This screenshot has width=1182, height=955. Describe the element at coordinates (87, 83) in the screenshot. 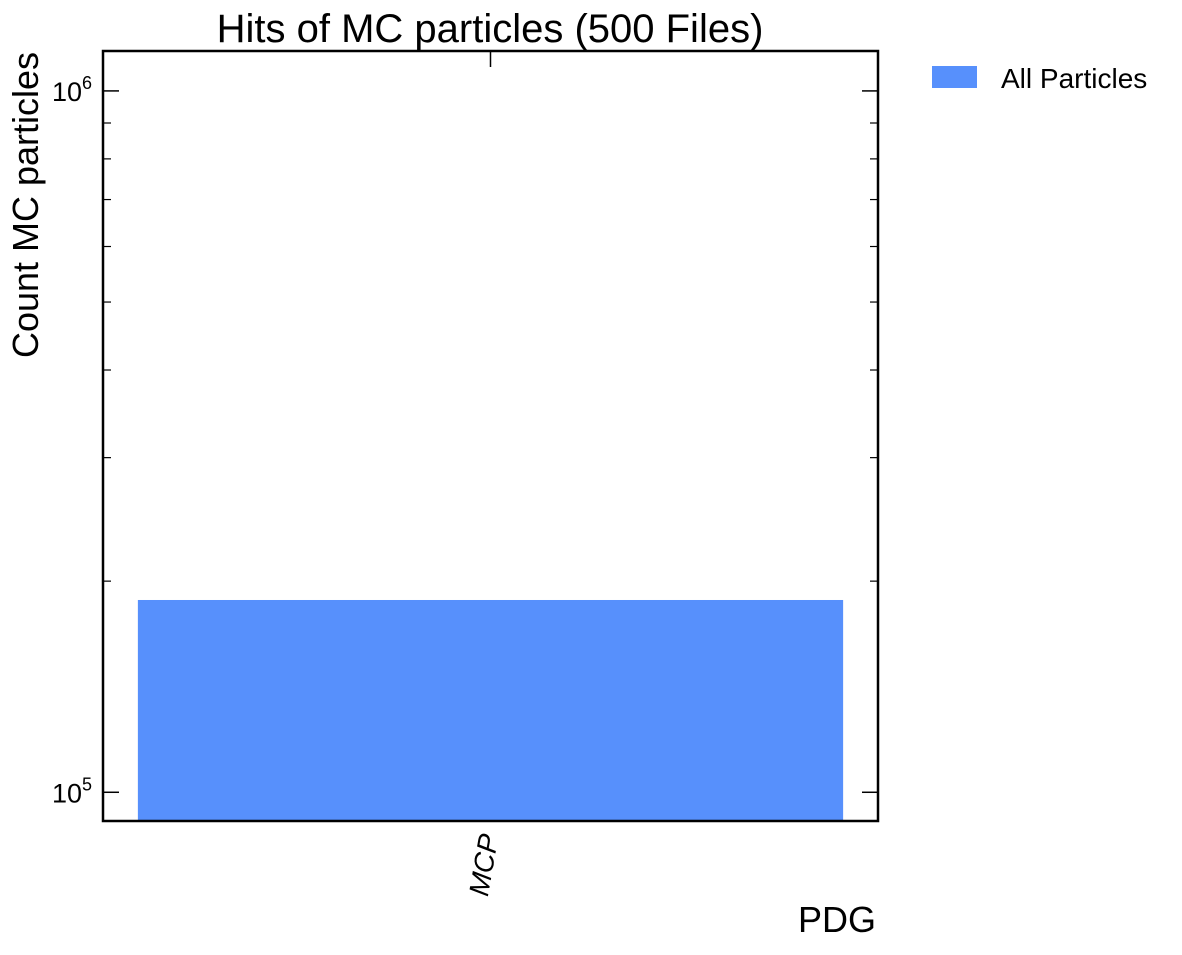

I see `y-tick-exponent: 6` at that location.